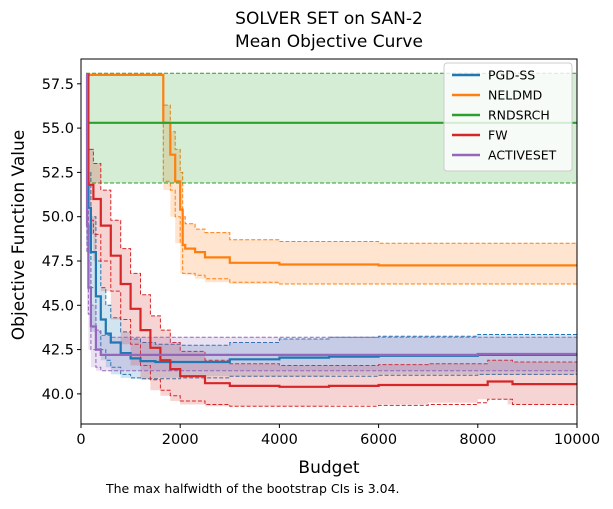 The image size is (613, 509). Describe the element at coordinates (378, 440) in the screenshot. I see `x-tick-label: 6000` at that location.